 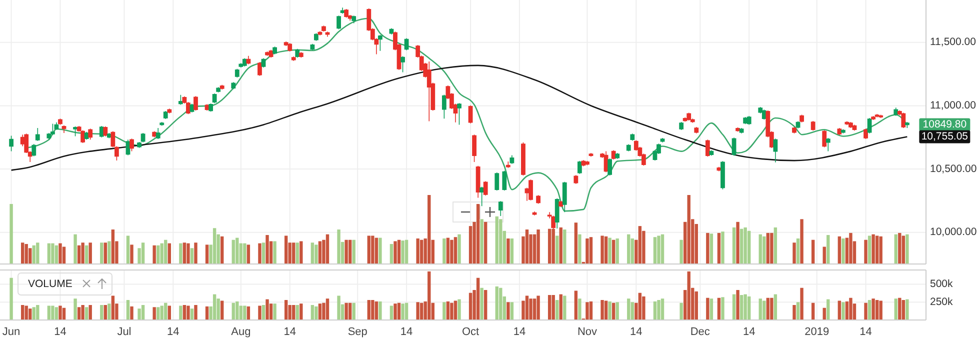 What do you see at coordinates (953, 42) in the screenshot?
I see `y-tick-label: 11,500.00` at bounding box center [953, 42].